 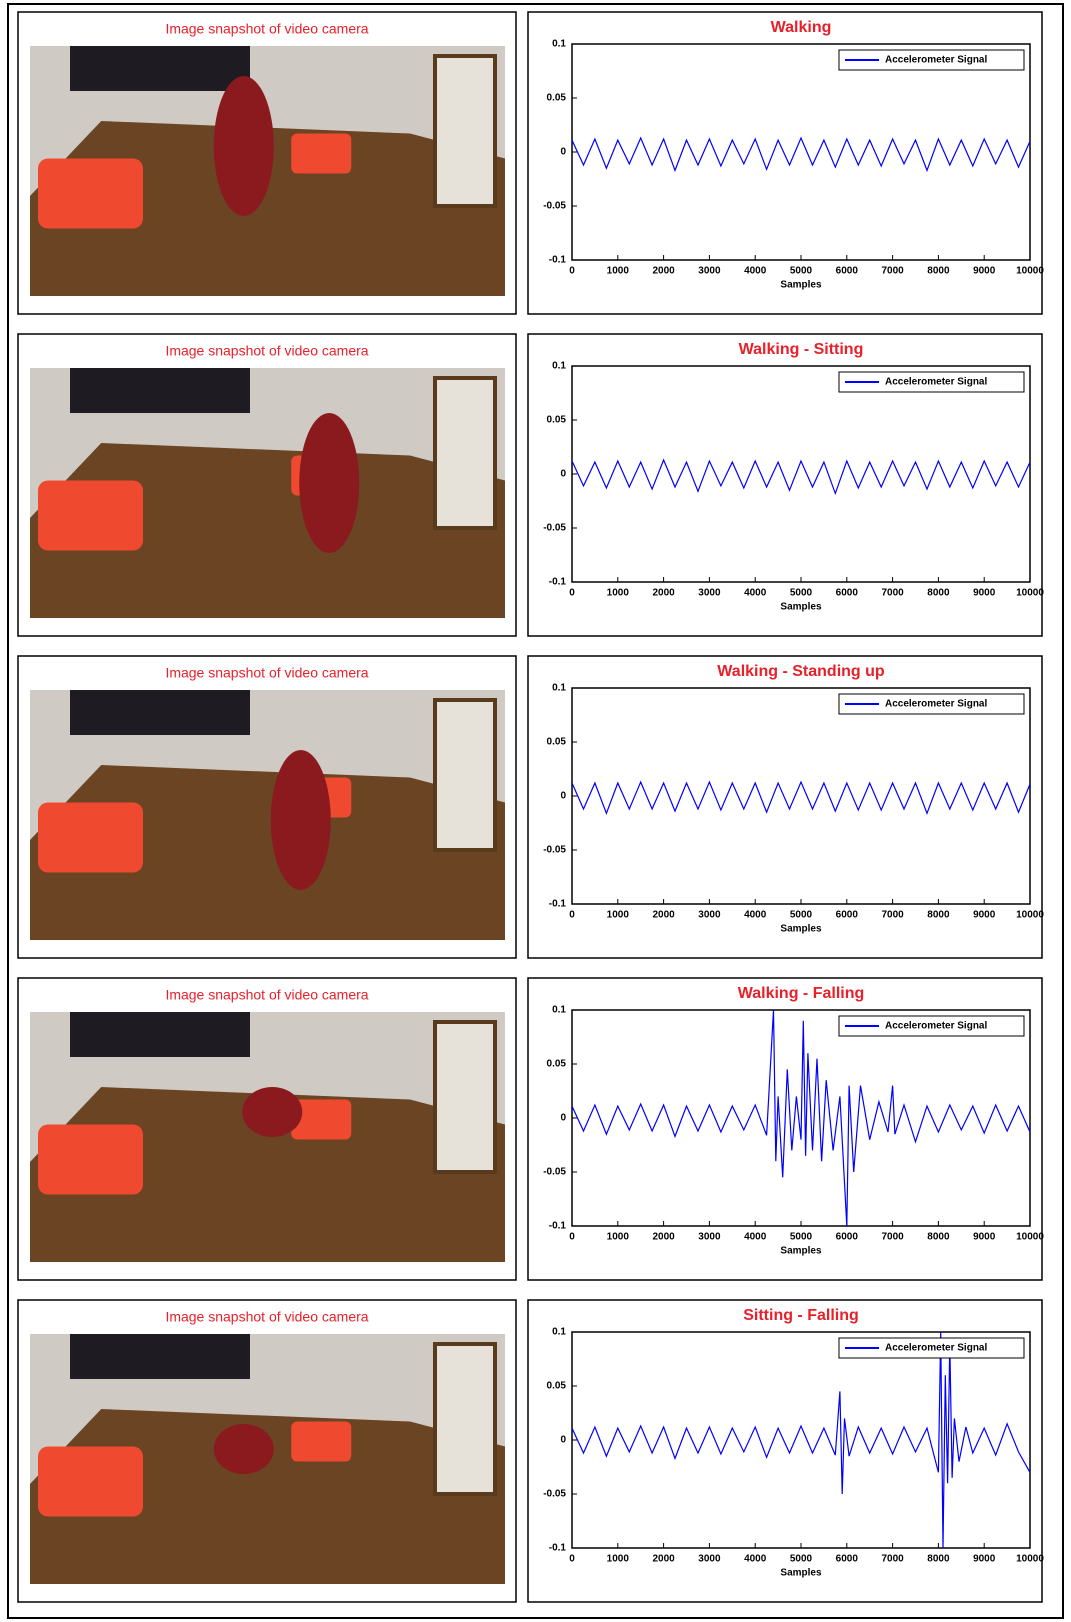 I want to click on chart-title: Walking - Falling, so click(x=801, y=993).